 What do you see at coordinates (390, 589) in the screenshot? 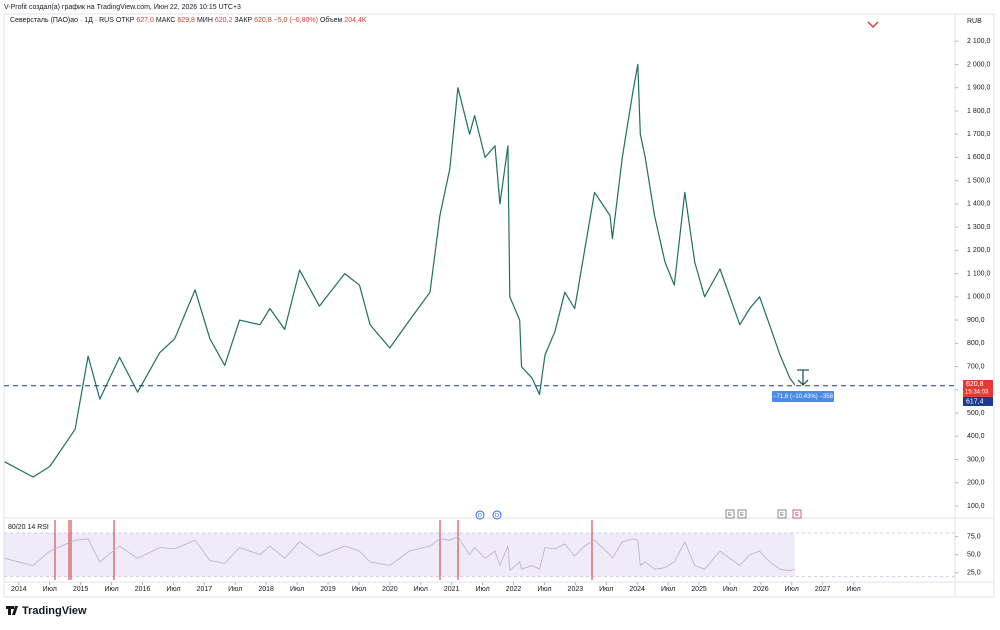
I see `x-tick-label: 2020` at bounding box center [390, 589].